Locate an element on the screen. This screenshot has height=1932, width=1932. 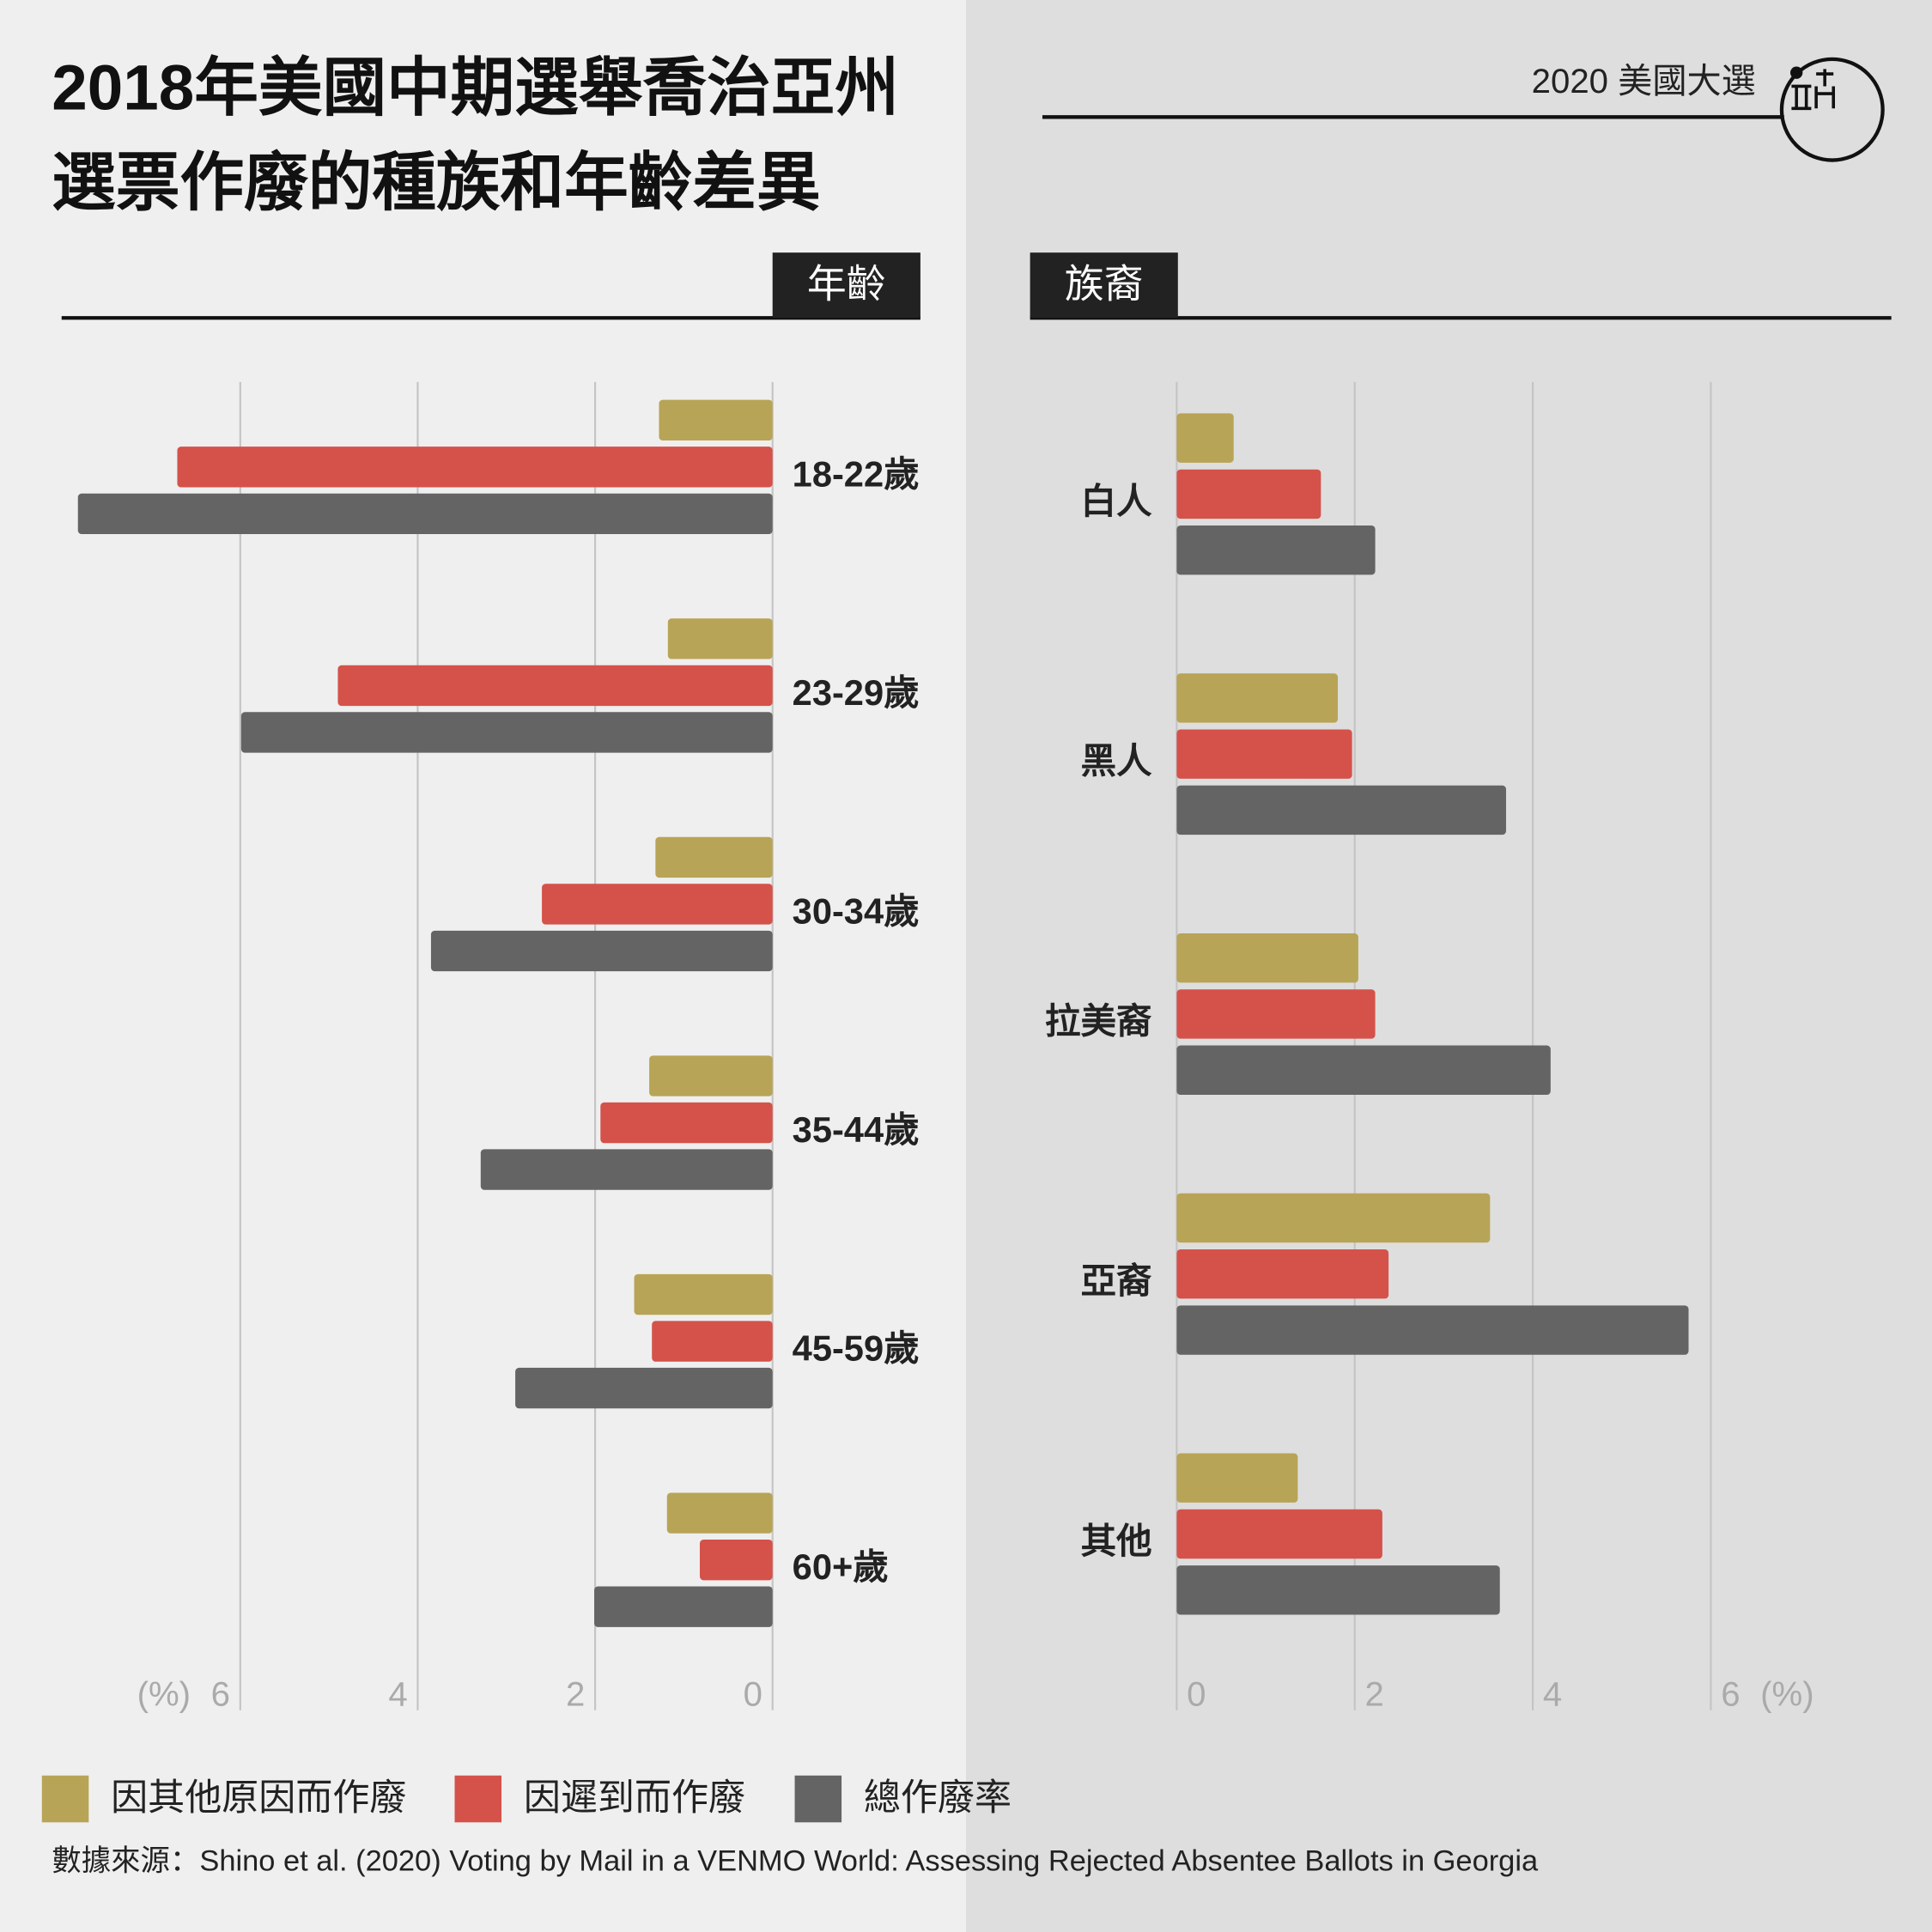
category-label: 45-59歲 is located at coordinates (856, 1349).